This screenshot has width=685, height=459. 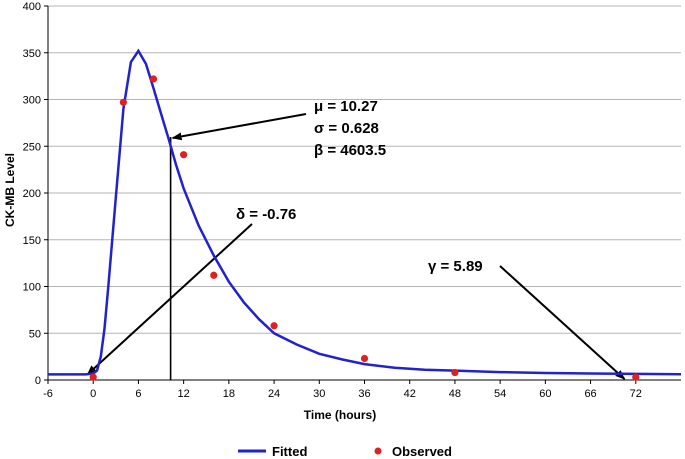 What do you see at coordinates (32, 54) in the screenshot?
I see `y-tick-label: 350` at bounding box center [32, 54].